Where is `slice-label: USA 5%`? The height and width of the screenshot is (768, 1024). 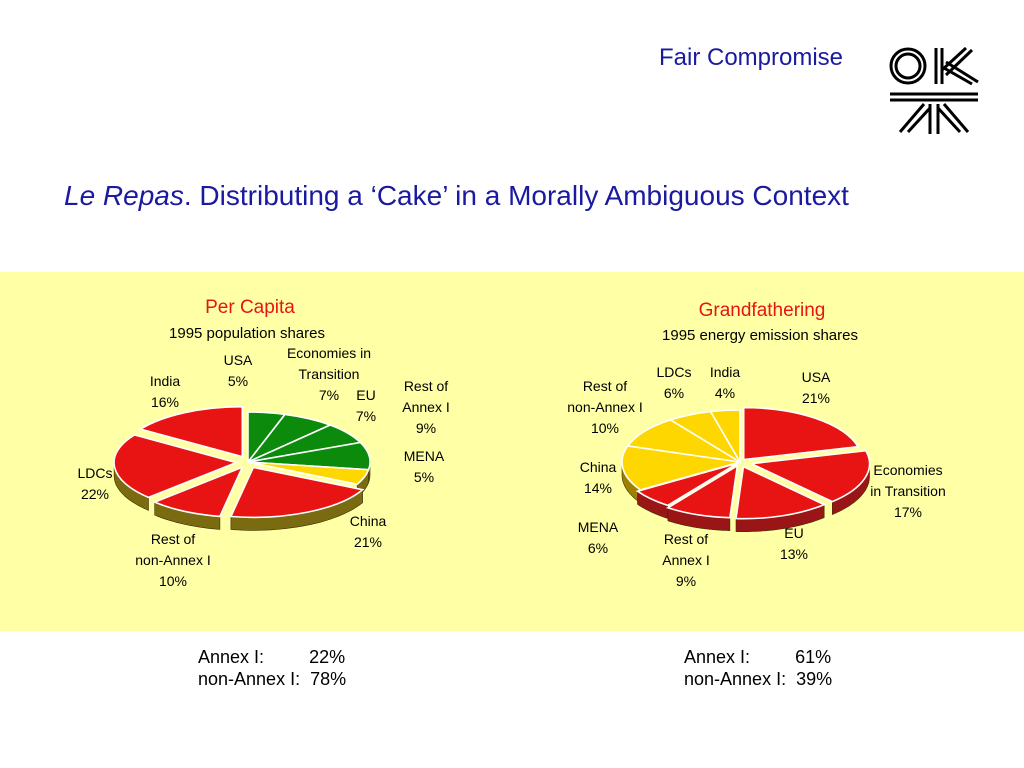 slice-label: USA 5% is located at coordinates (238, 370).